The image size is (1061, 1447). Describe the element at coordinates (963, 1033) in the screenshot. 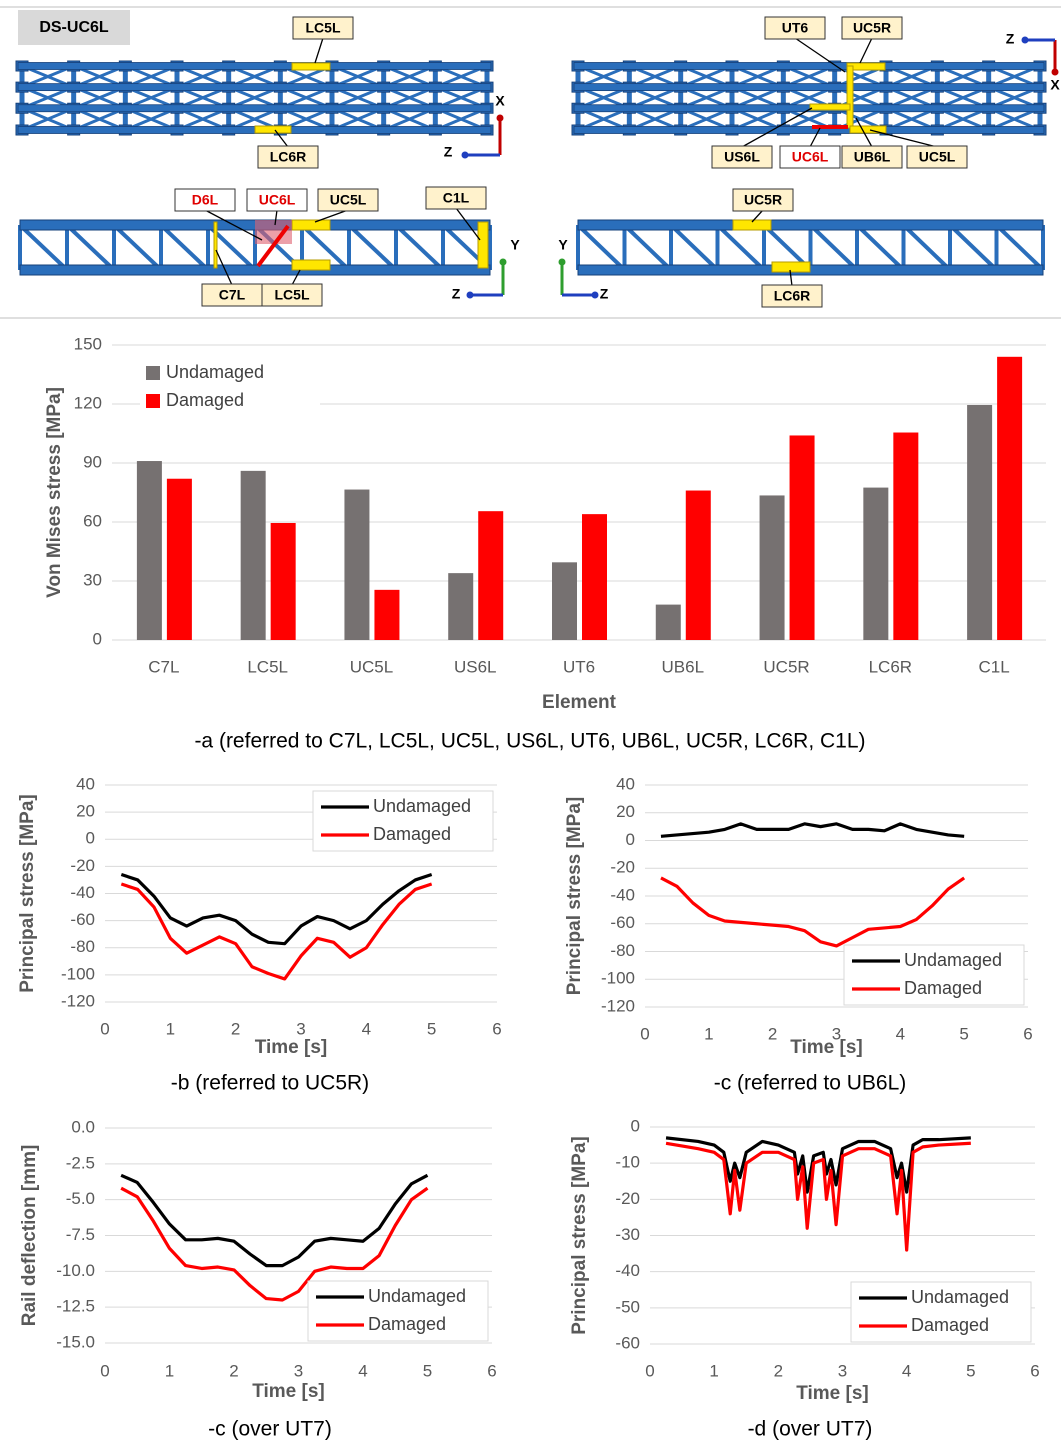

I see `x-tick-label: 5` at that location.